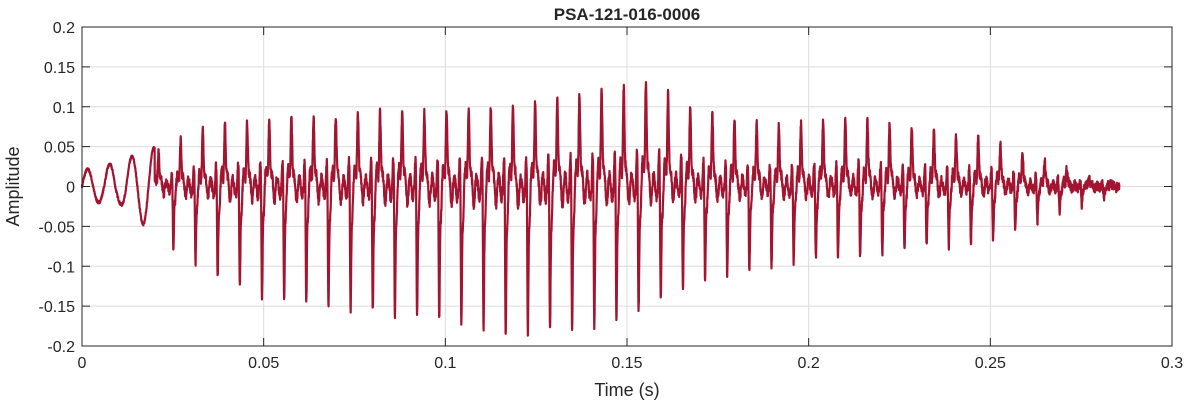 This screenshot has width=1188, height=404. What do you see at coordinates (70, 188) in the screenshot?
I see `y-tick-label: 0` at bounding box center [70, 188].